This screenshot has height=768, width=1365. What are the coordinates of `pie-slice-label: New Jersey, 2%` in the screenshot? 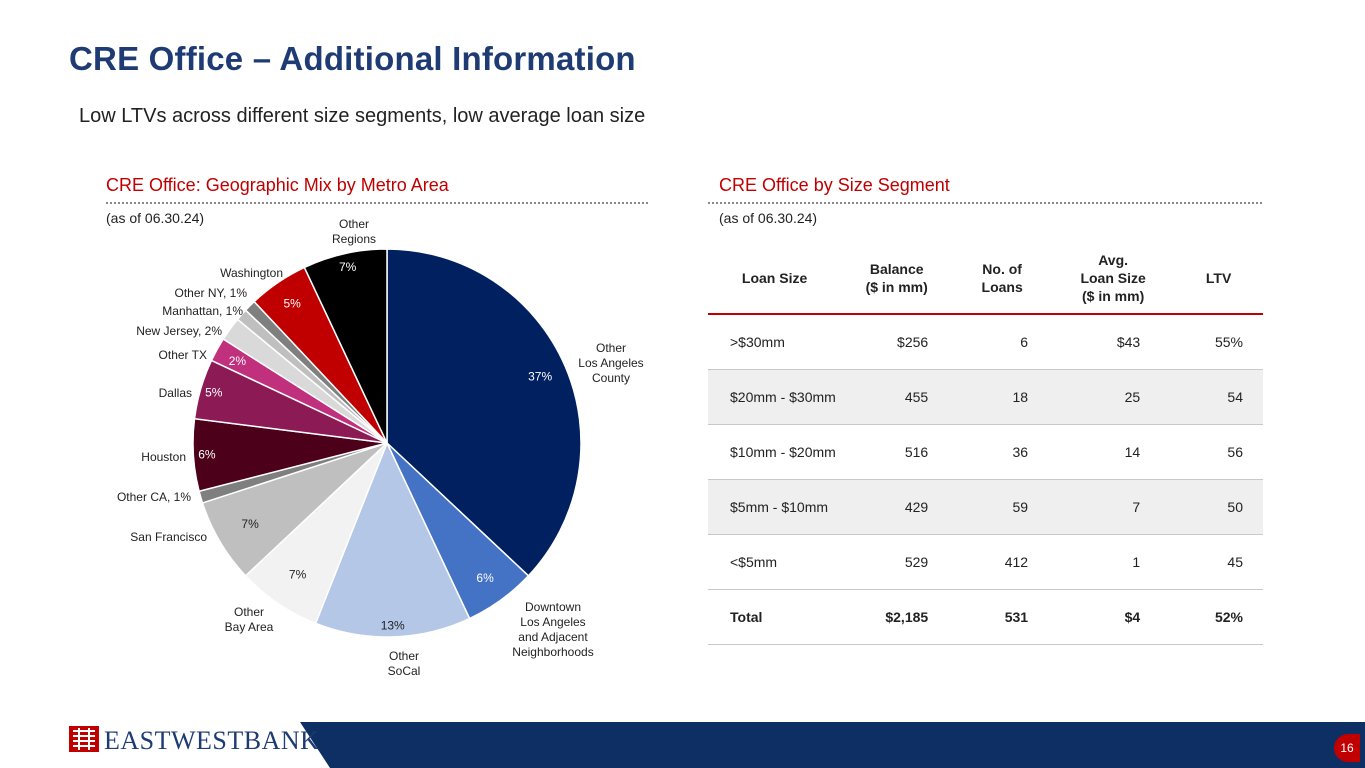 It's located at (179, 331).